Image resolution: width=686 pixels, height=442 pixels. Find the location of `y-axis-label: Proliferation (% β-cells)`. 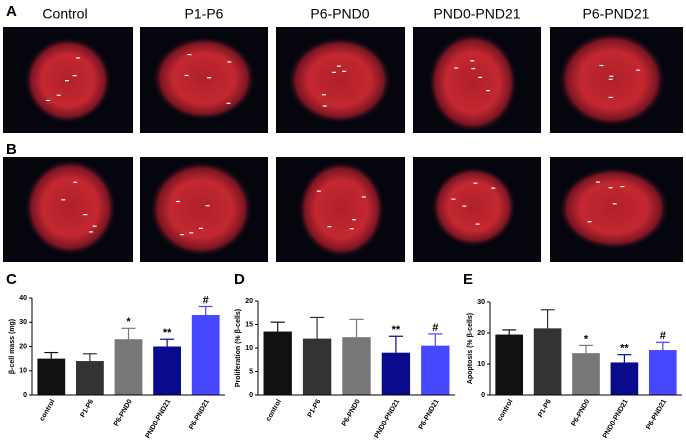

y-axis-label: Proliferation (% β-cells) is located at coordinates (238, 348).